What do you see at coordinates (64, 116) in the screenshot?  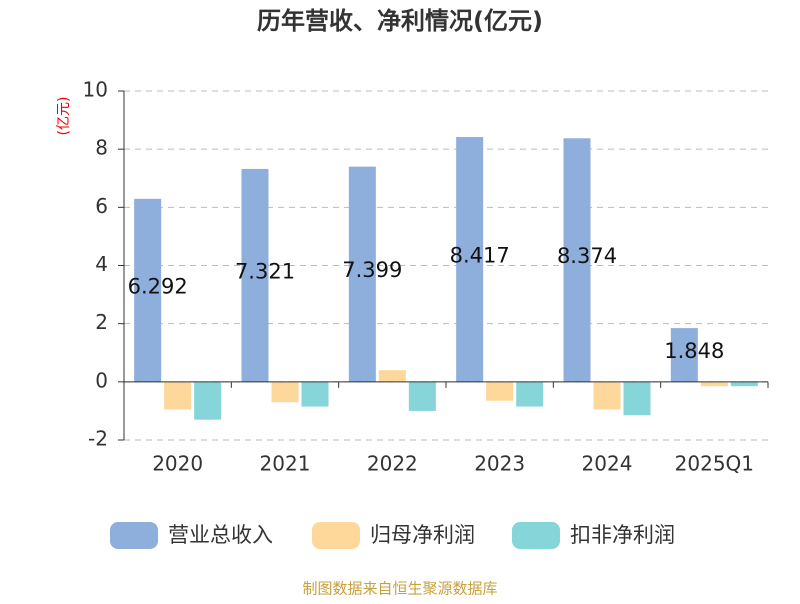 I see `y-axis-label: (亿元)` at bounding box center [64, 116].